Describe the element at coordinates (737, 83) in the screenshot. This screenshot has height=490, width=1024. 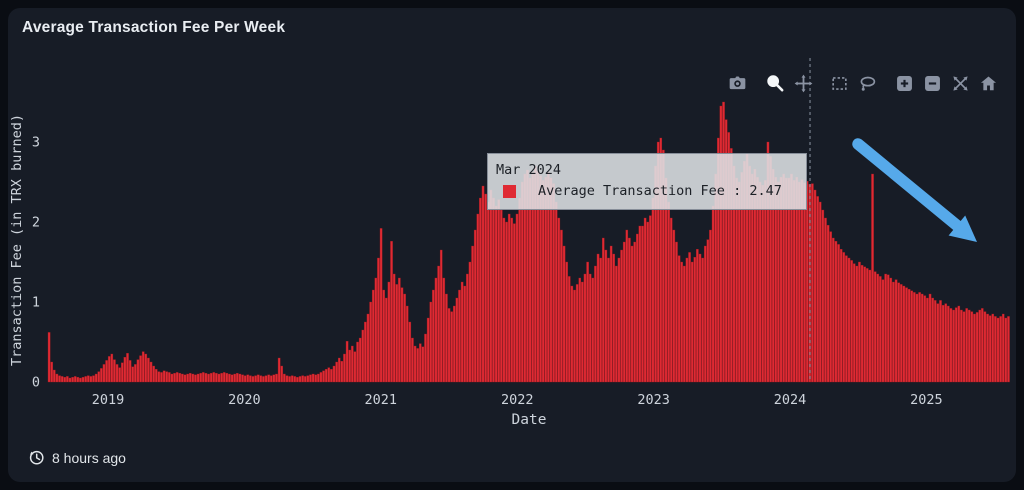
I see `download-plot-button` at that location.